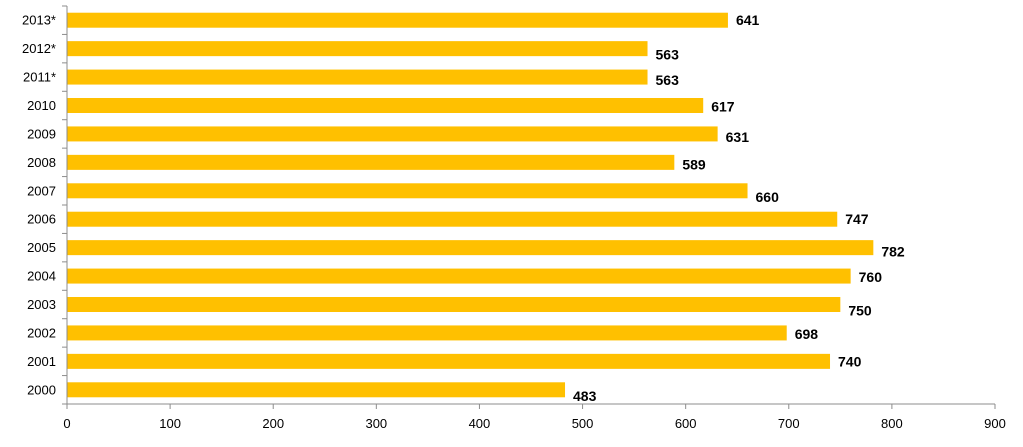 The image size is (1023, 447). Describe the element at coordinates (407, 191) in the screenshot. I see `bar-2007` at that location.